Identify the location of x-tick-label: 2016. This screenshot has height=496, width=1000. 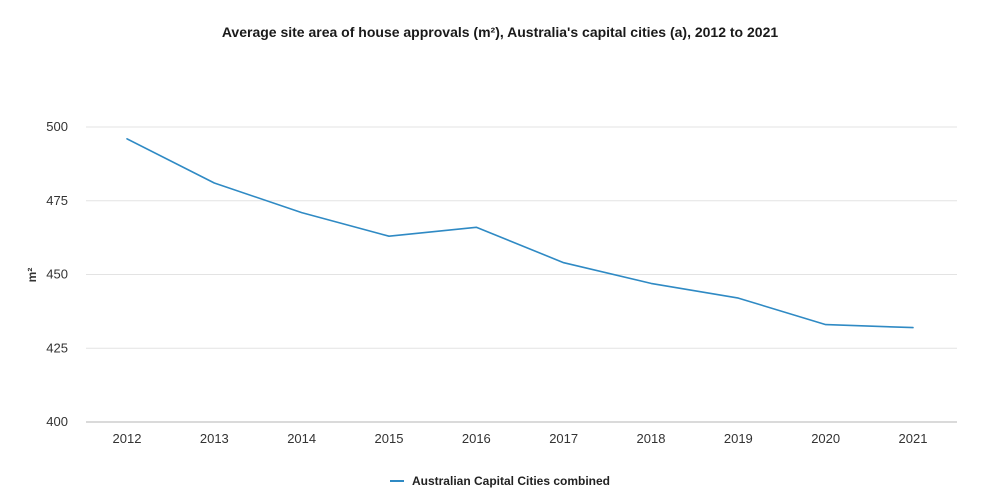
(476, 438).